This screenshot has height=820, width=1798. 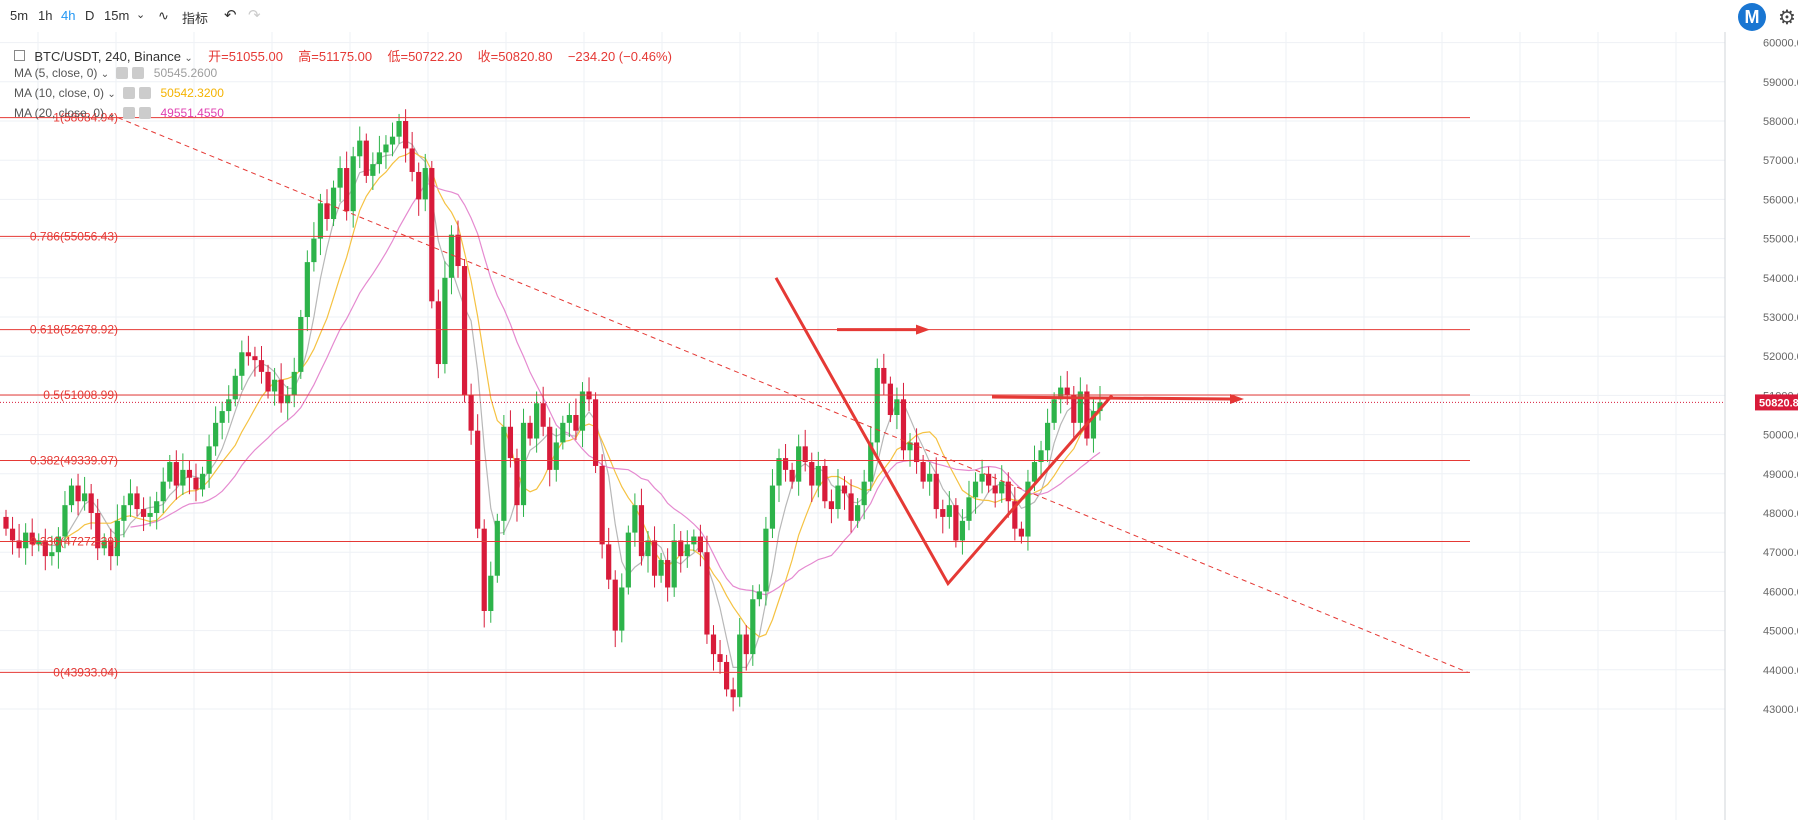 What do you see at coordinates (1780, 240) in the screenshot?
I see `y-tick-label: 55000.0` at bounding box center [1780, 240].